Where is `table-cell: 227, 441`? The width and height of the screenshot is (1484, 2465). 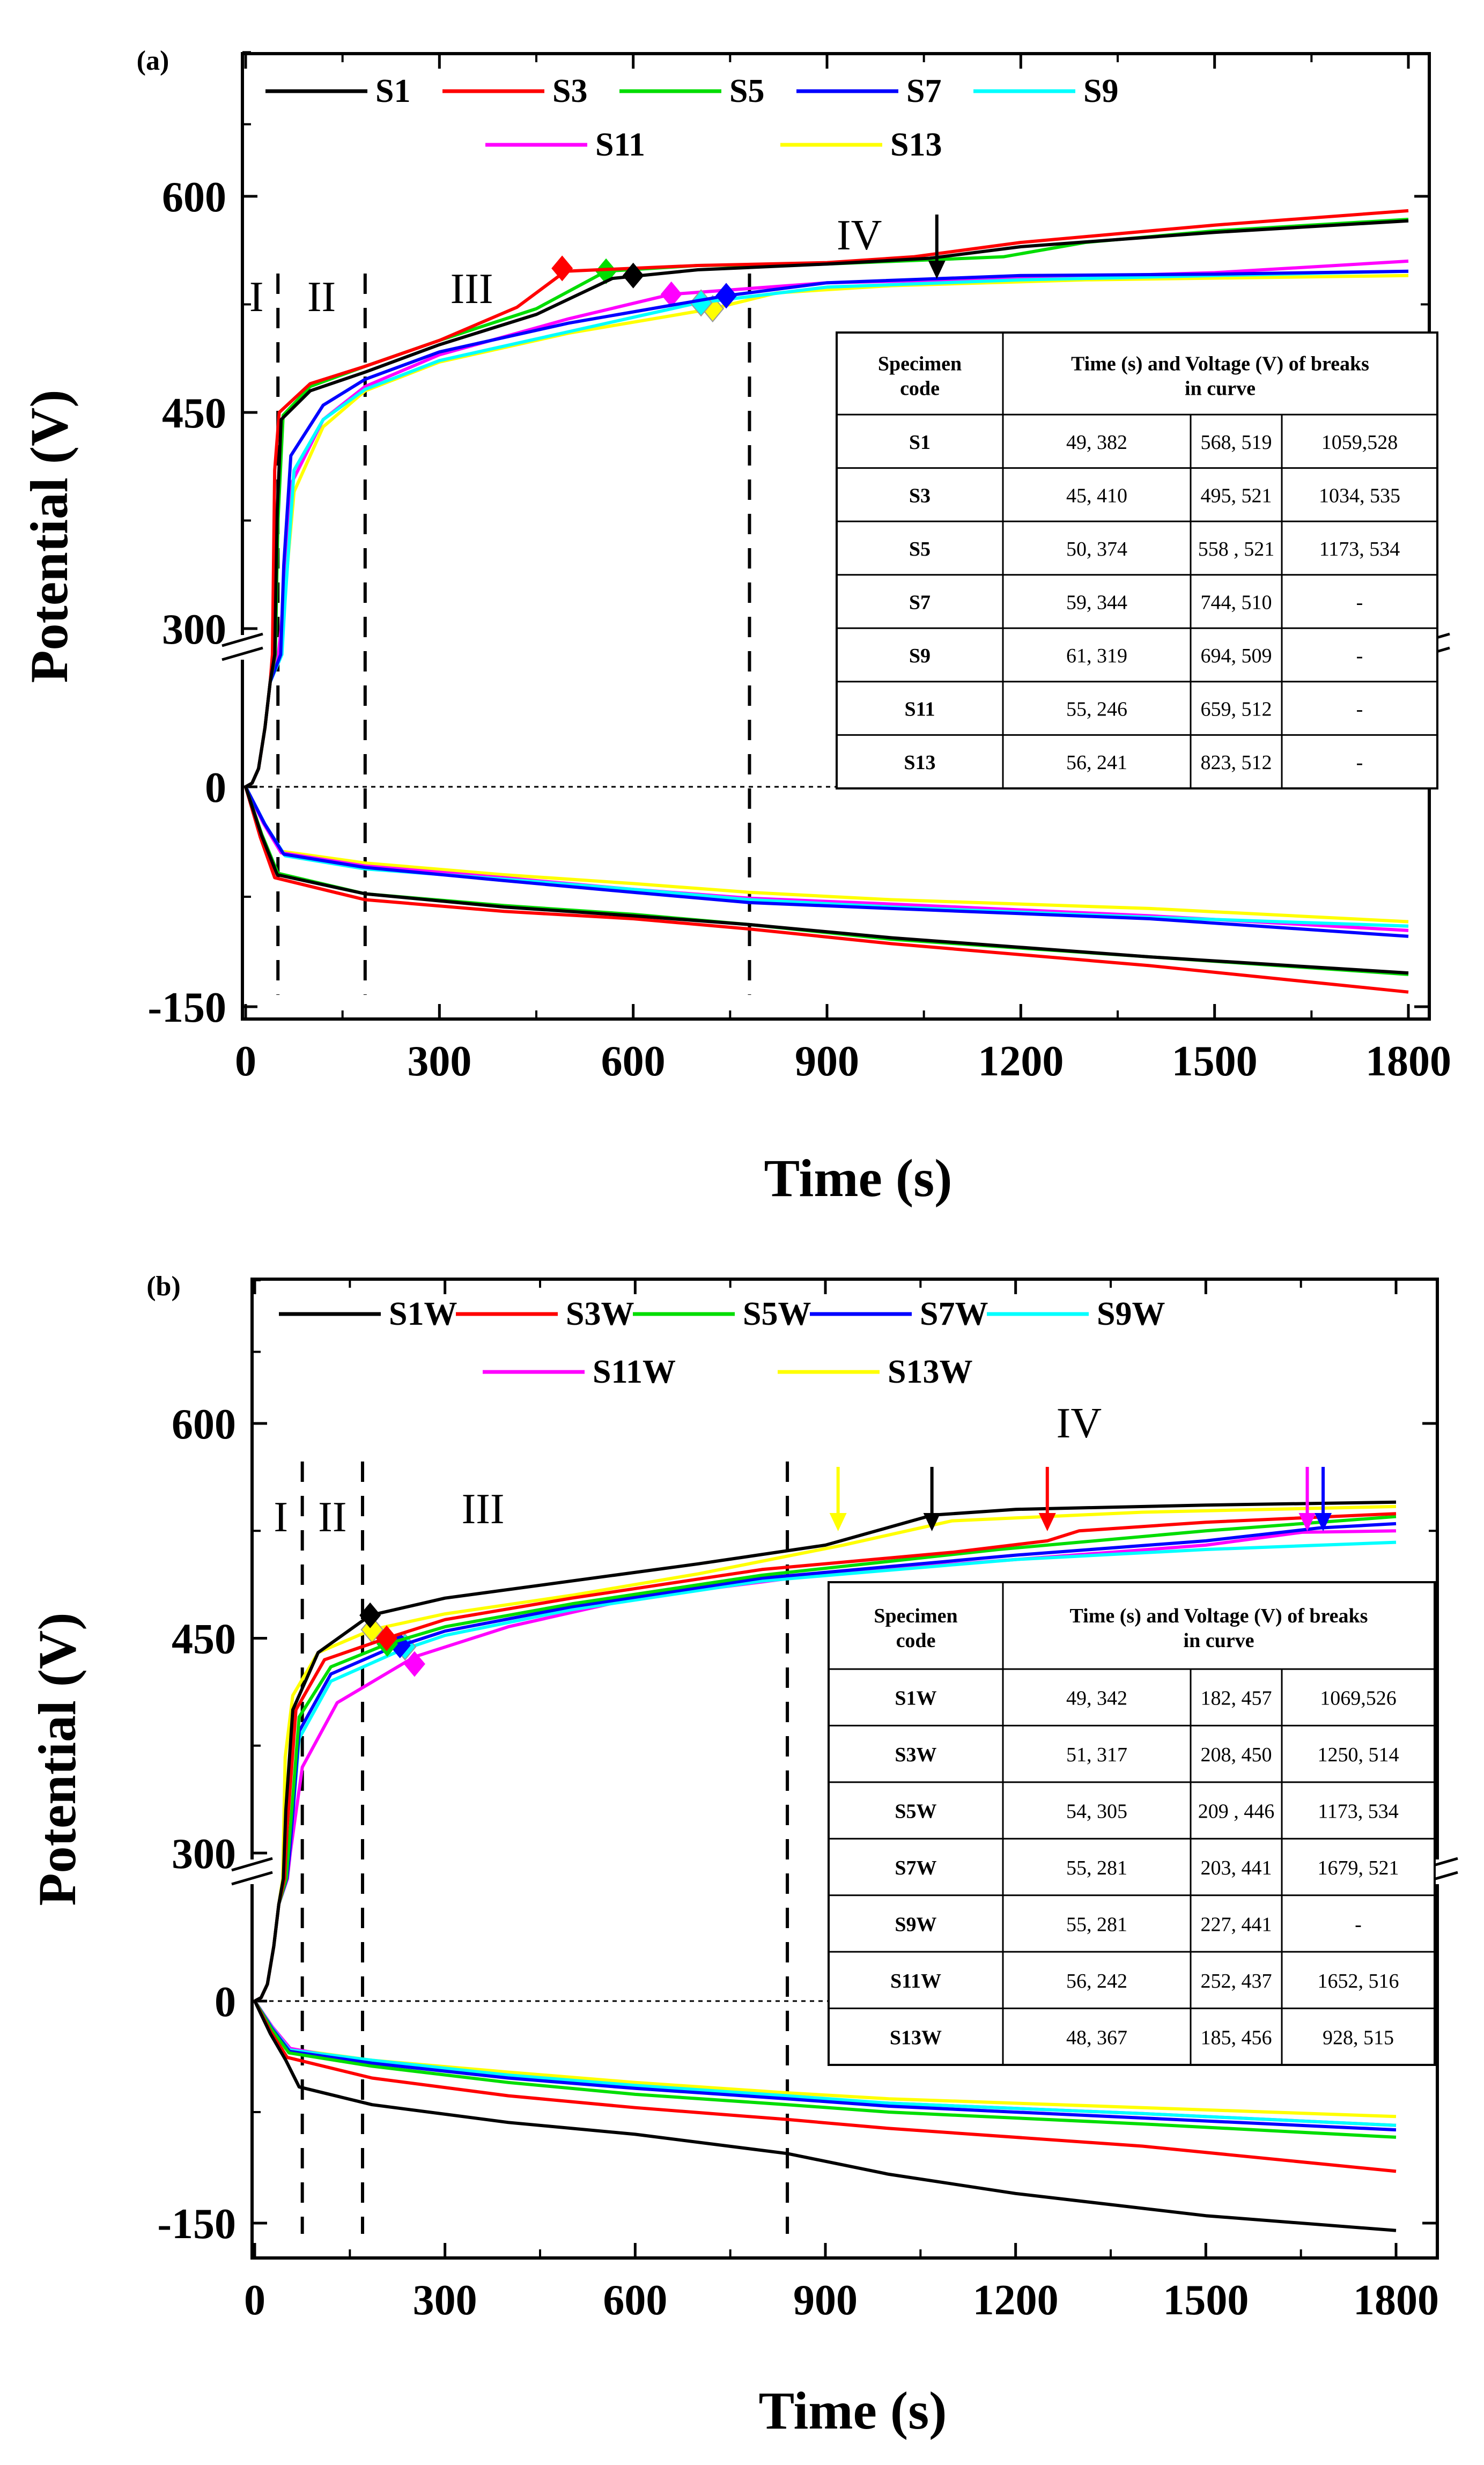
table-cell: 227, 441 is located at coordinates (1236, 1924).